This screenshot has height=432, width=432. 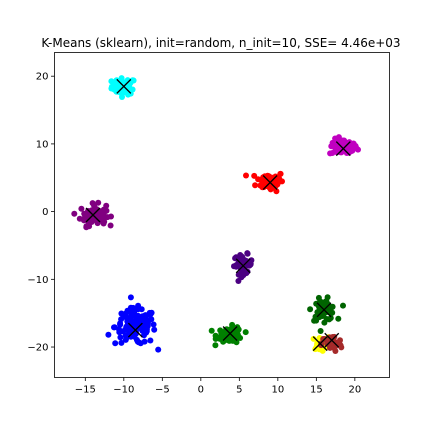 I want to click on x-tick-label: 0, so click(x=201, y=390).